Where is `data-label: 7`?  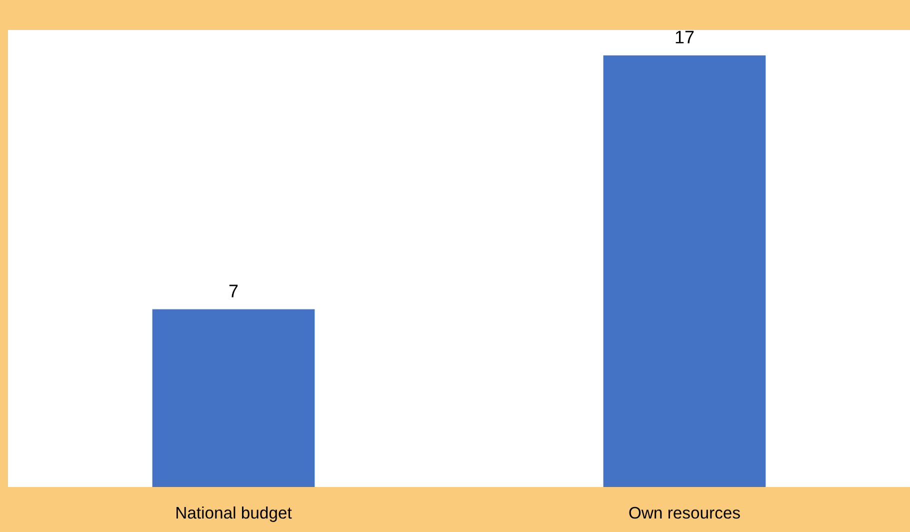
data-label: 7 is located at coordinates (233, 291).